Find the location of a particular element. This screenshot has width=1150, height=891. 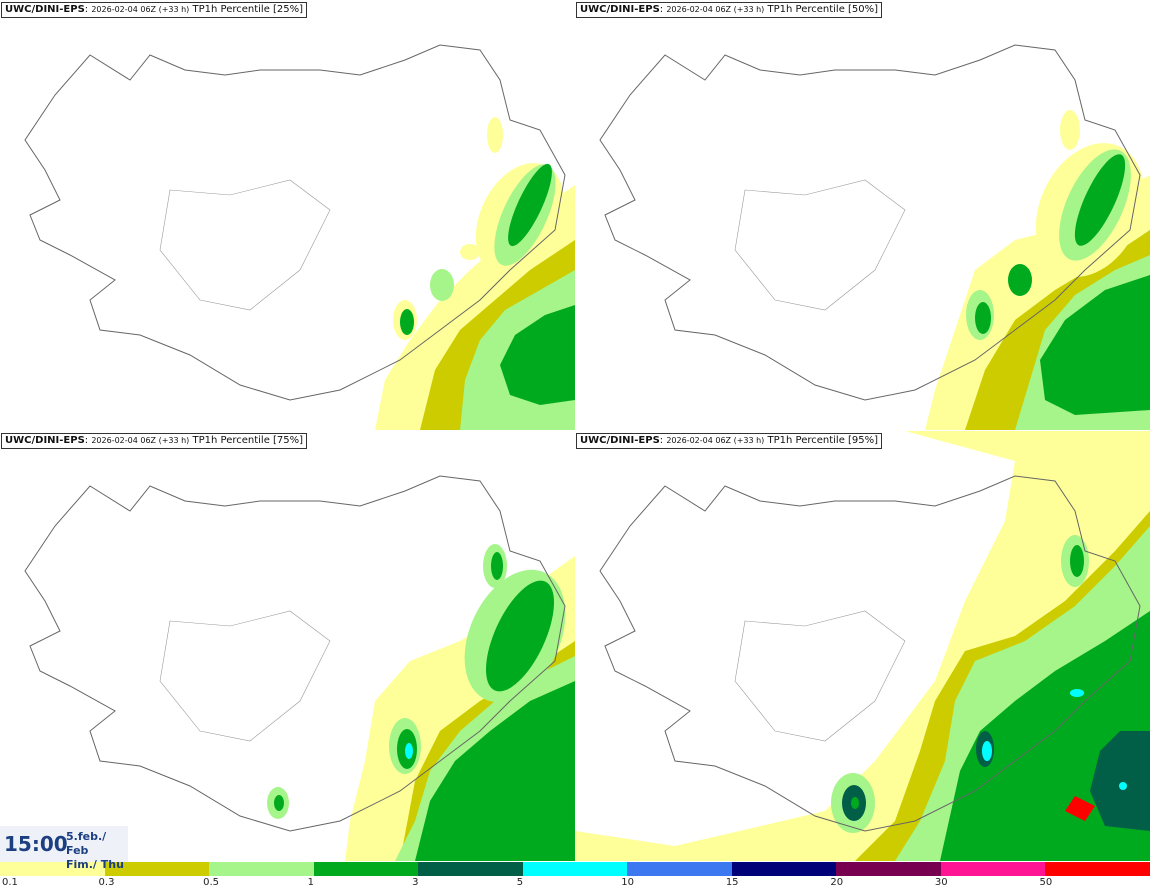

legend-labels: 0.1 0.3 0.5 1 3 5 10 15 20 30 50 is located at coordinates (575, 884).